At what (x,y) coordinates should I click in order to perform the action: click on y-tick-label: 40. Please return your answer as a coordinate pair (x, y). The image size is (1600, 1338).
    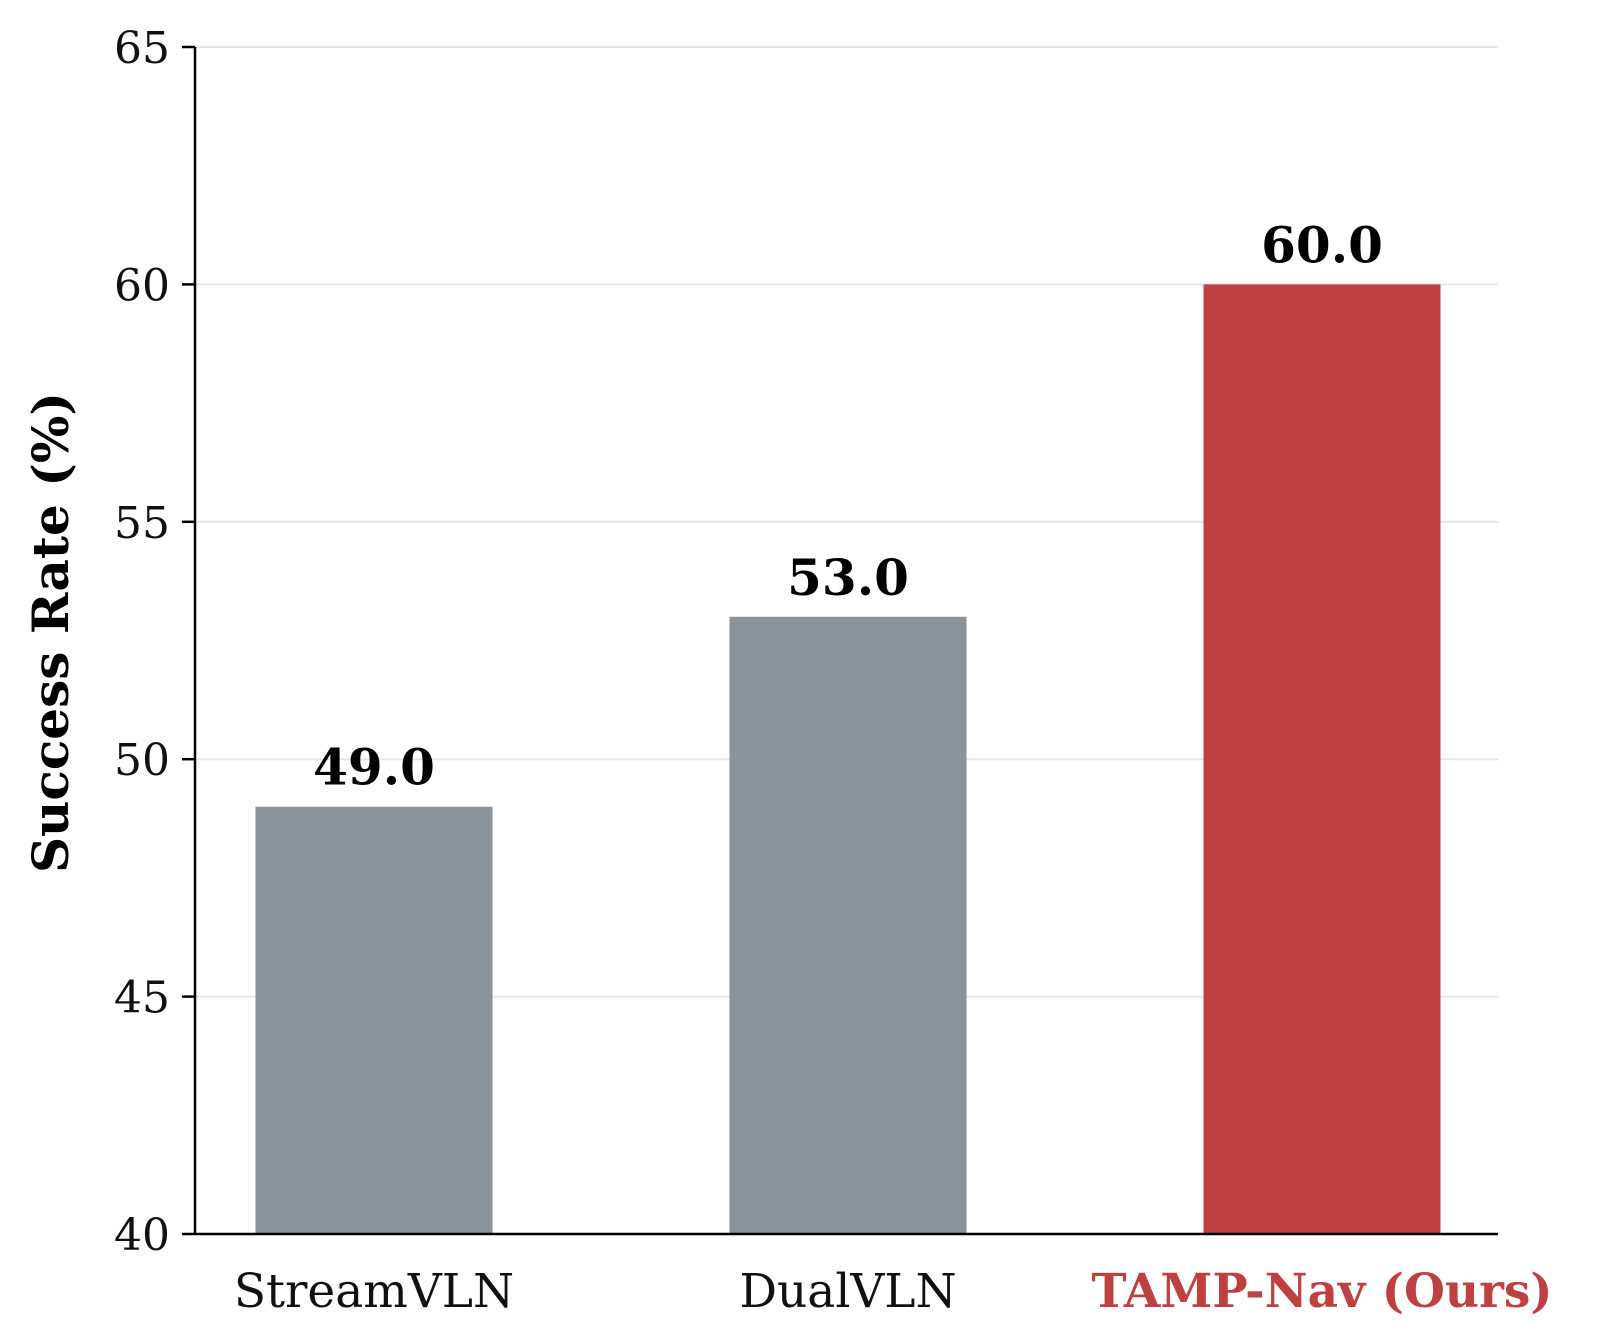
    Looking at the image, I should click on (142, 1235).